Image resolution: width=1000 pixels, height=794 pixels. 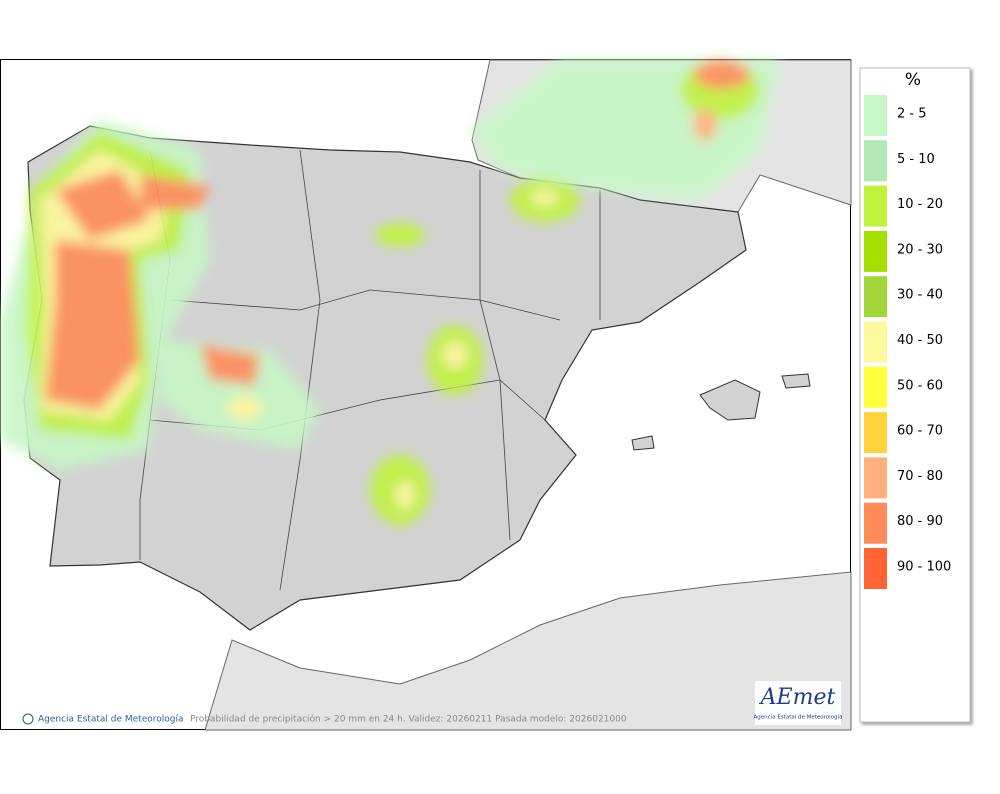 What do you see at coordinates (920, 295) in the screenshot?
I see `legend-label: 30 - 40` at bounding box center [920, 295].